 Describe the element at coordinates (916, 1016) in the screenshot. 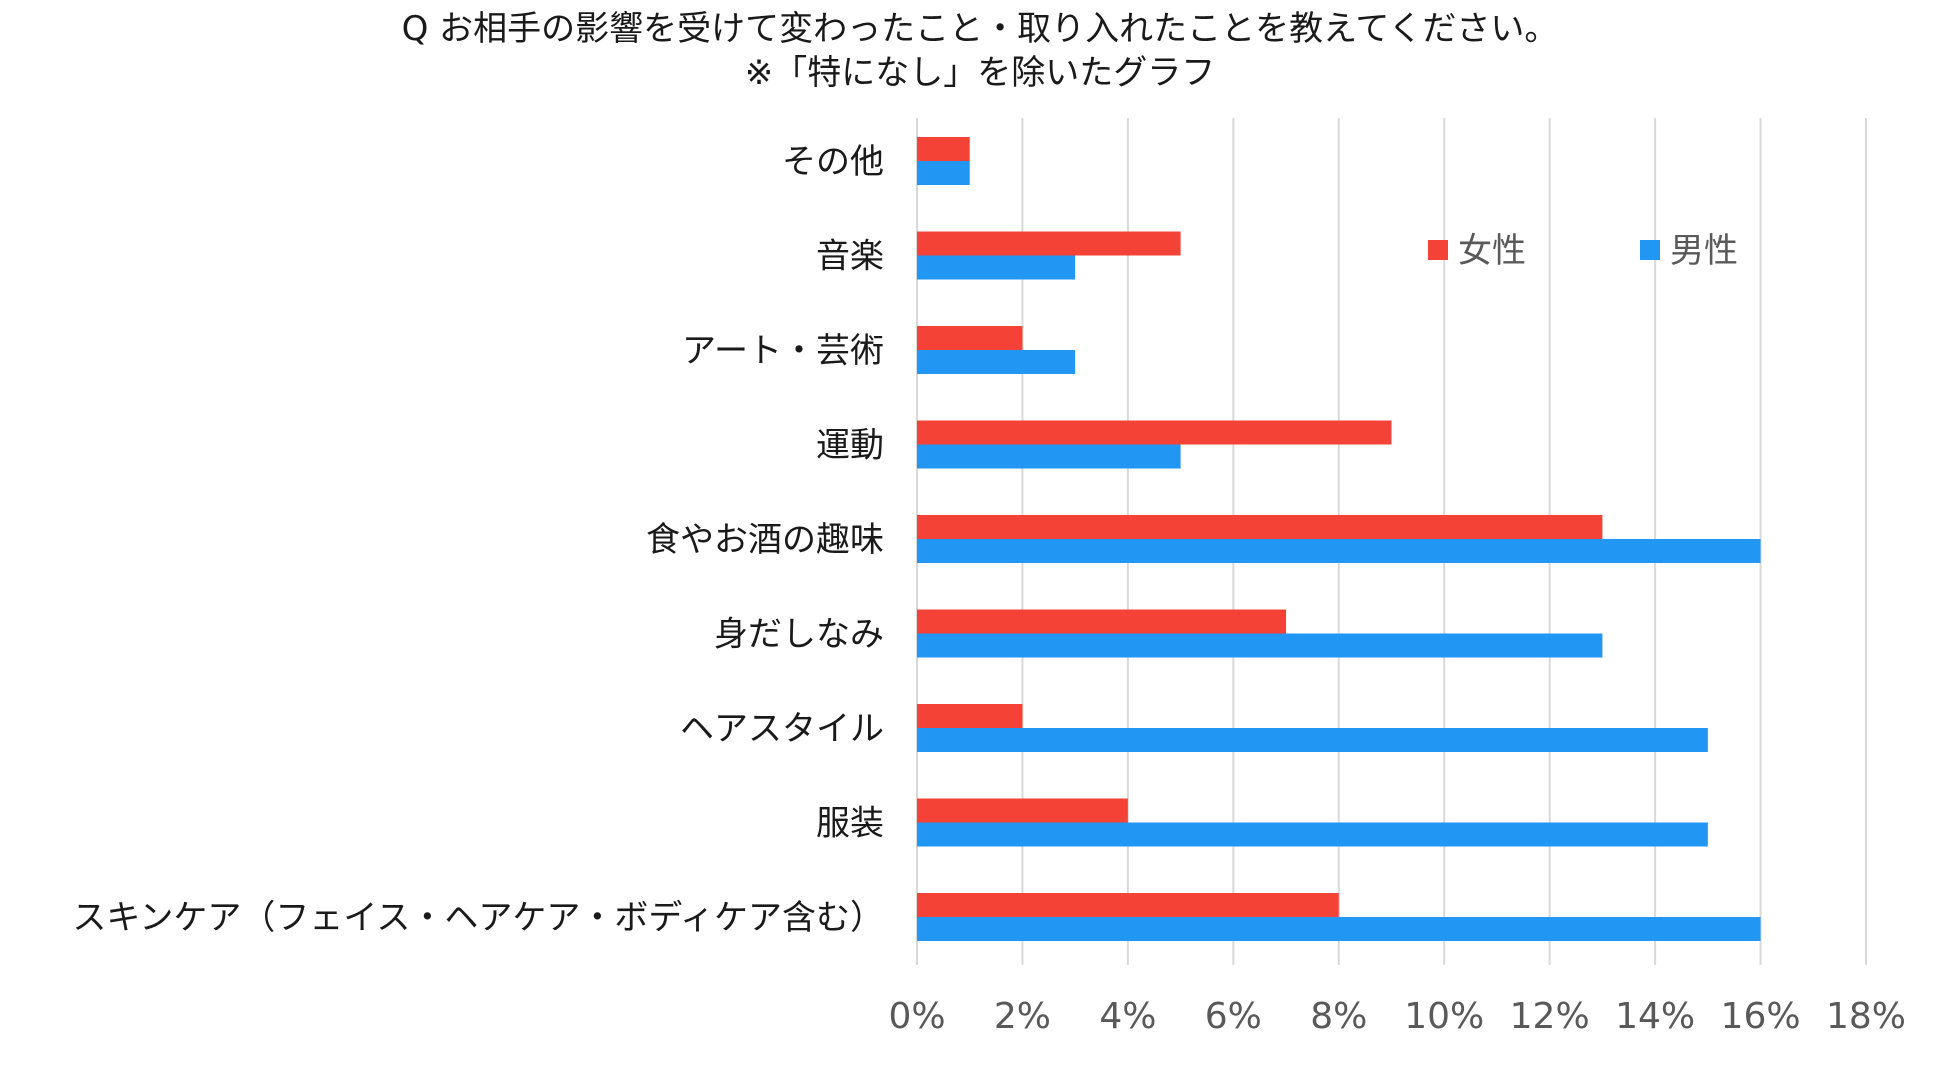

I see `x-tick-label: 0%` at that location.